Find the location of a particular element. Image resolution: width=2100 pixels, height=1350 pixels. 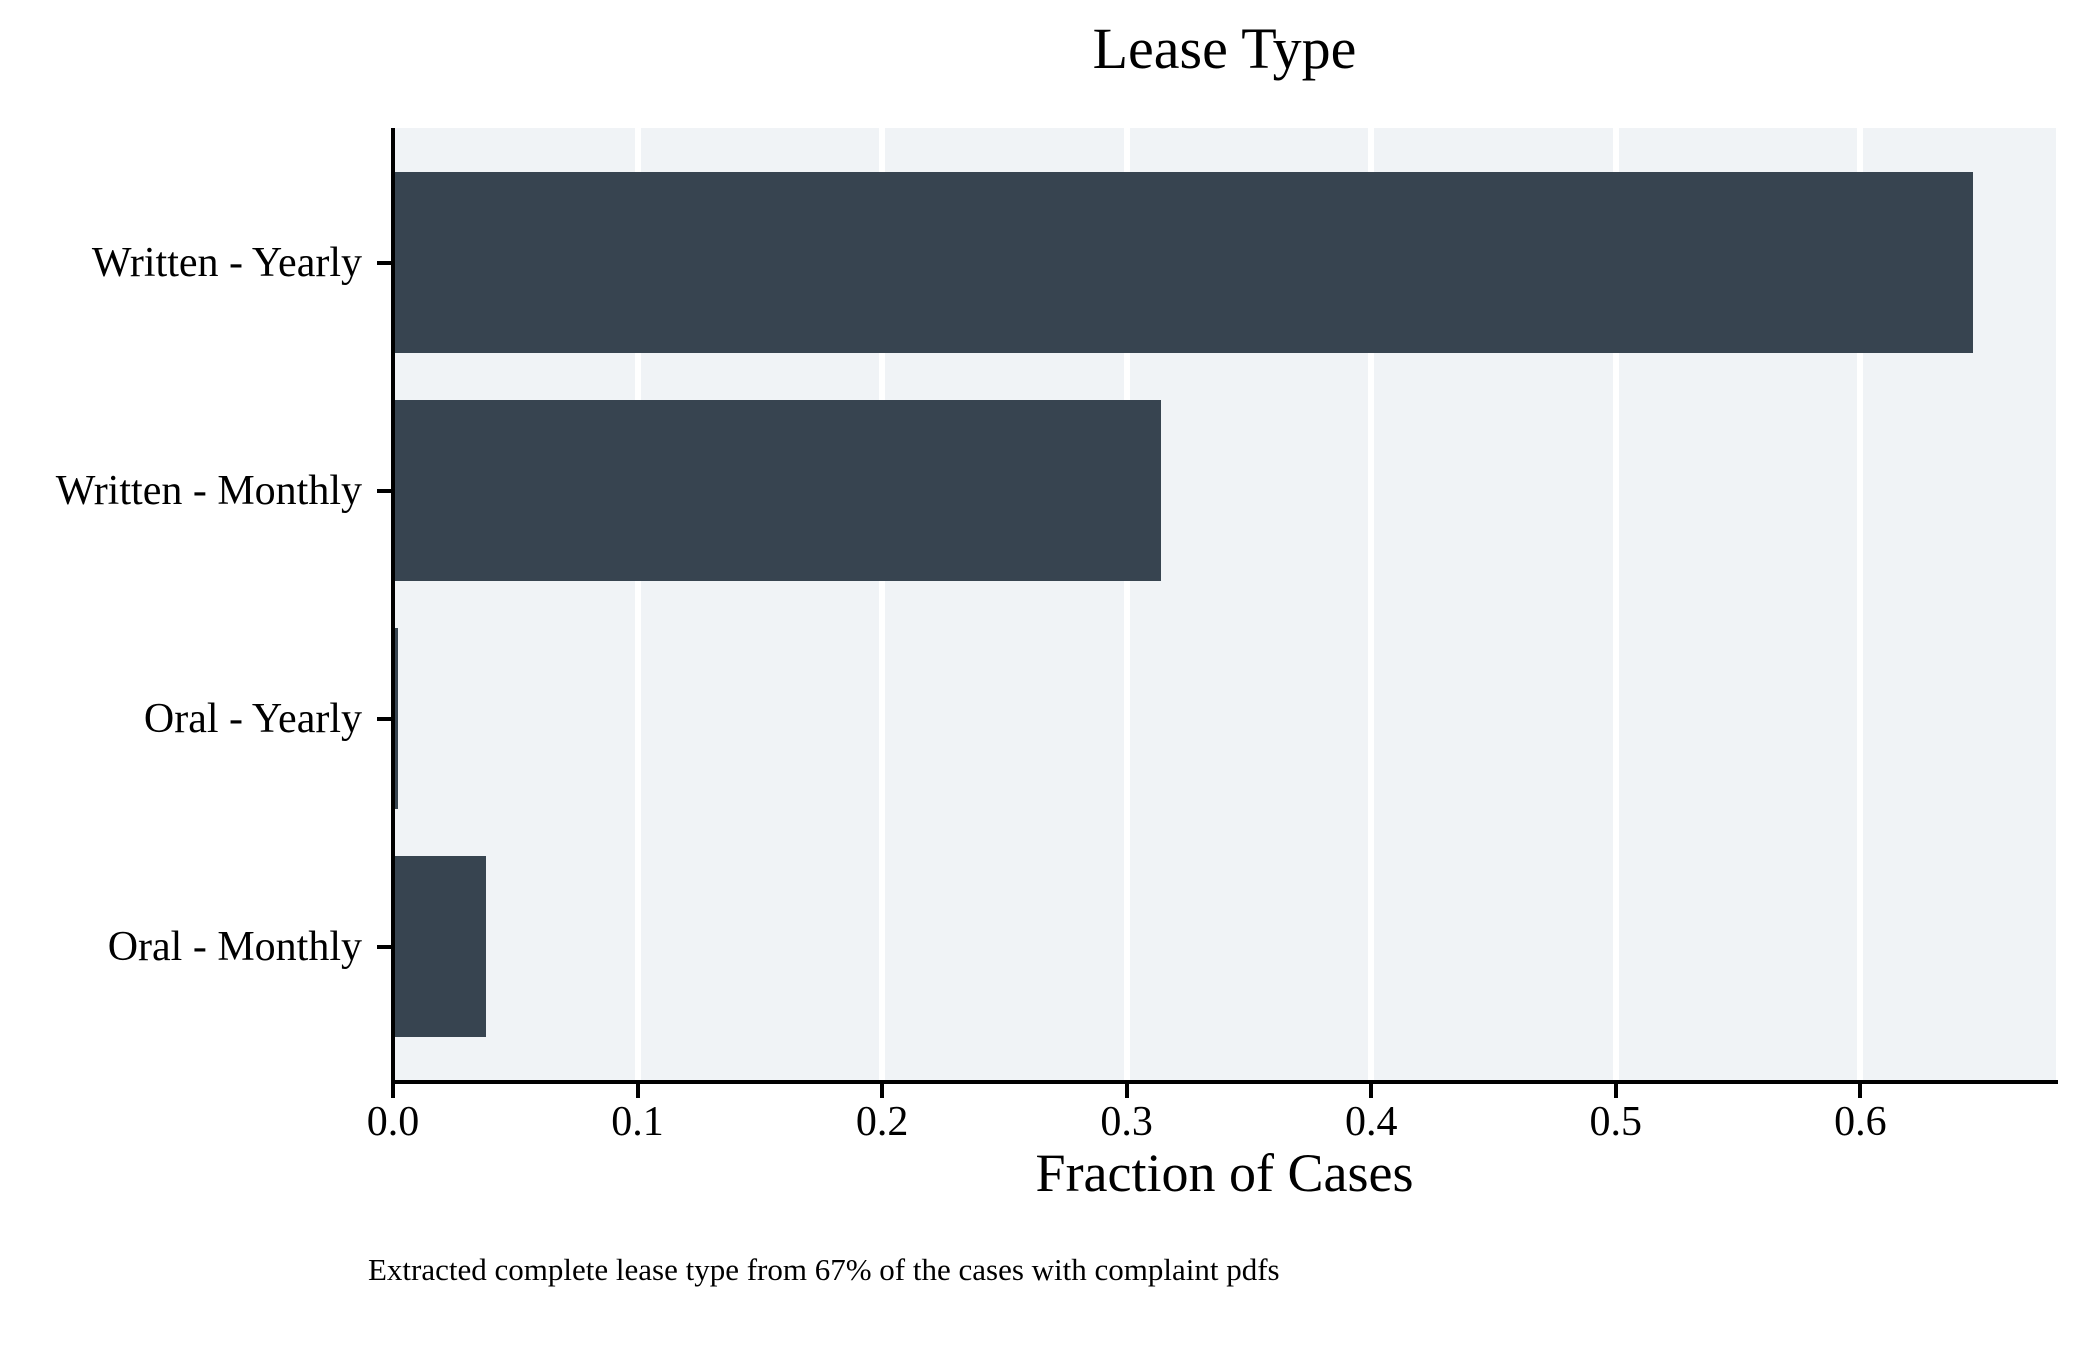

x-tick-label-0.2: 0.2 is located at coordinates (882, 1122).